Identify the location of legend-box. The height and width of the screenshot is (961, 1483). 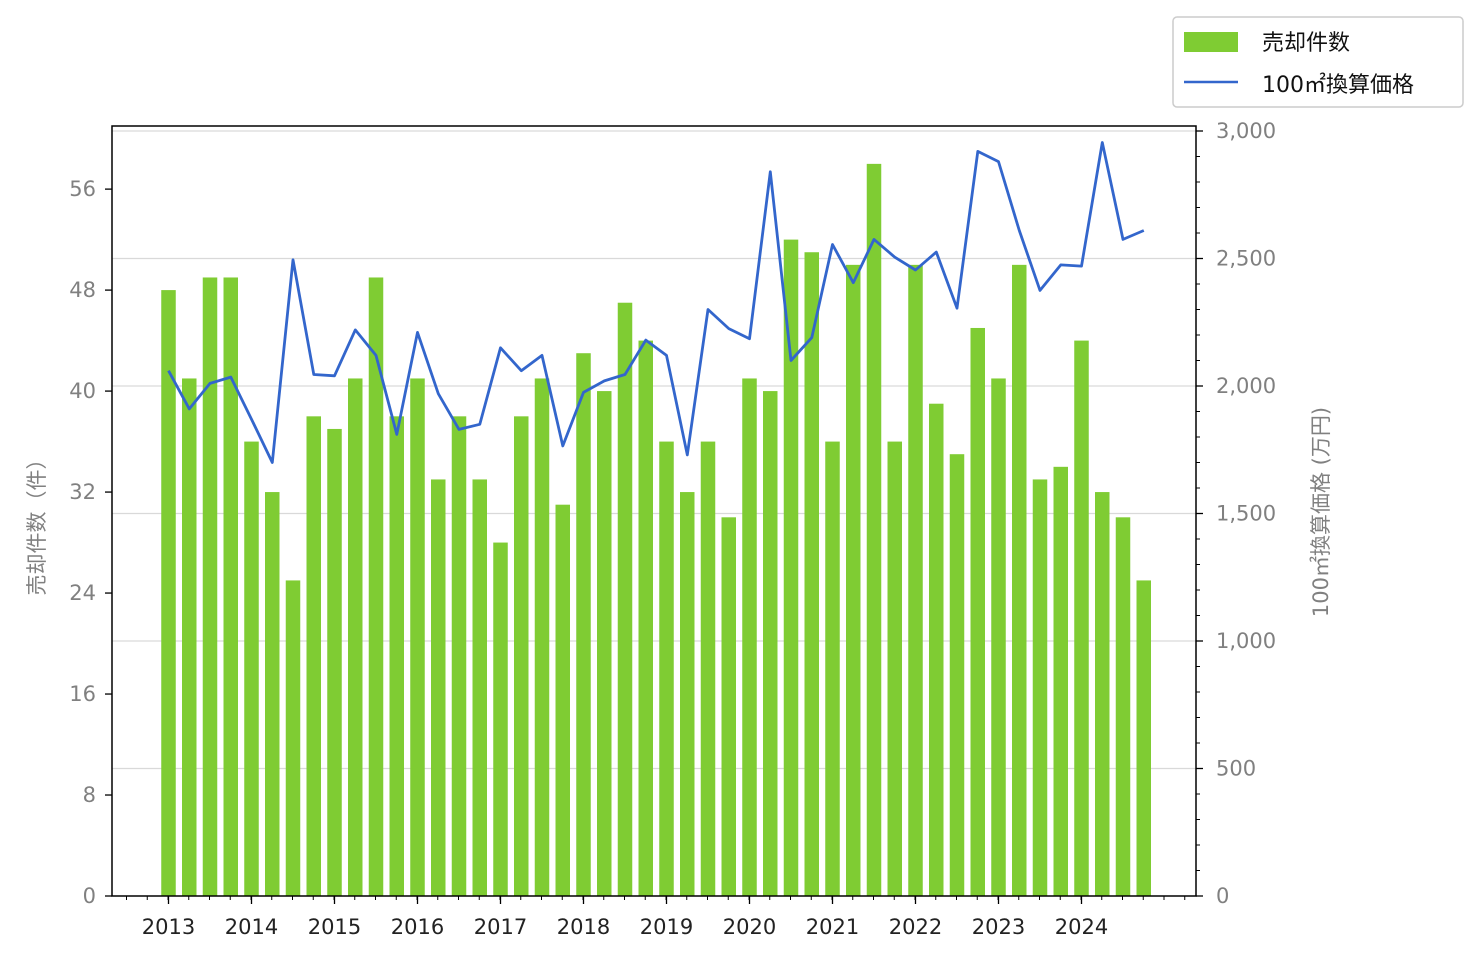
(1318, 62).